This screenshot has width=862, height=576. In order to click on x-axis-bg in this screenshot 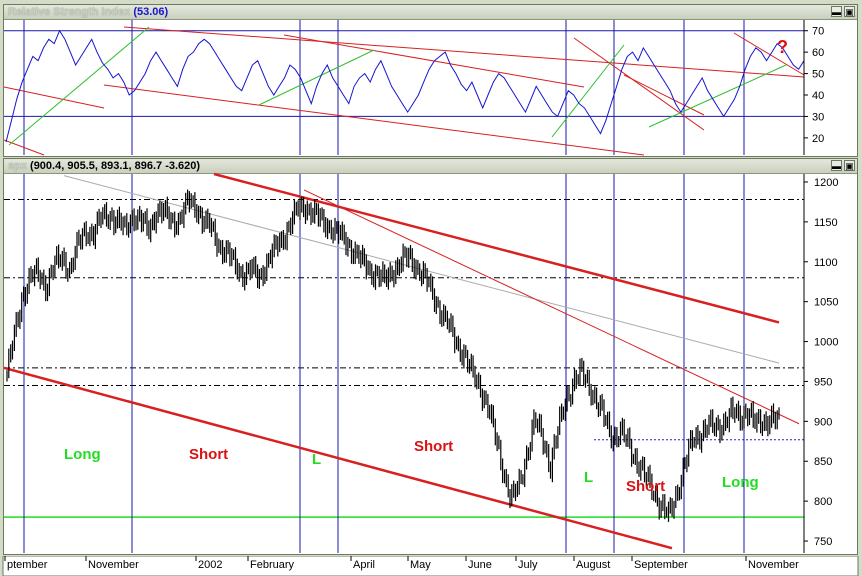, I will do `click(430, 566)`.